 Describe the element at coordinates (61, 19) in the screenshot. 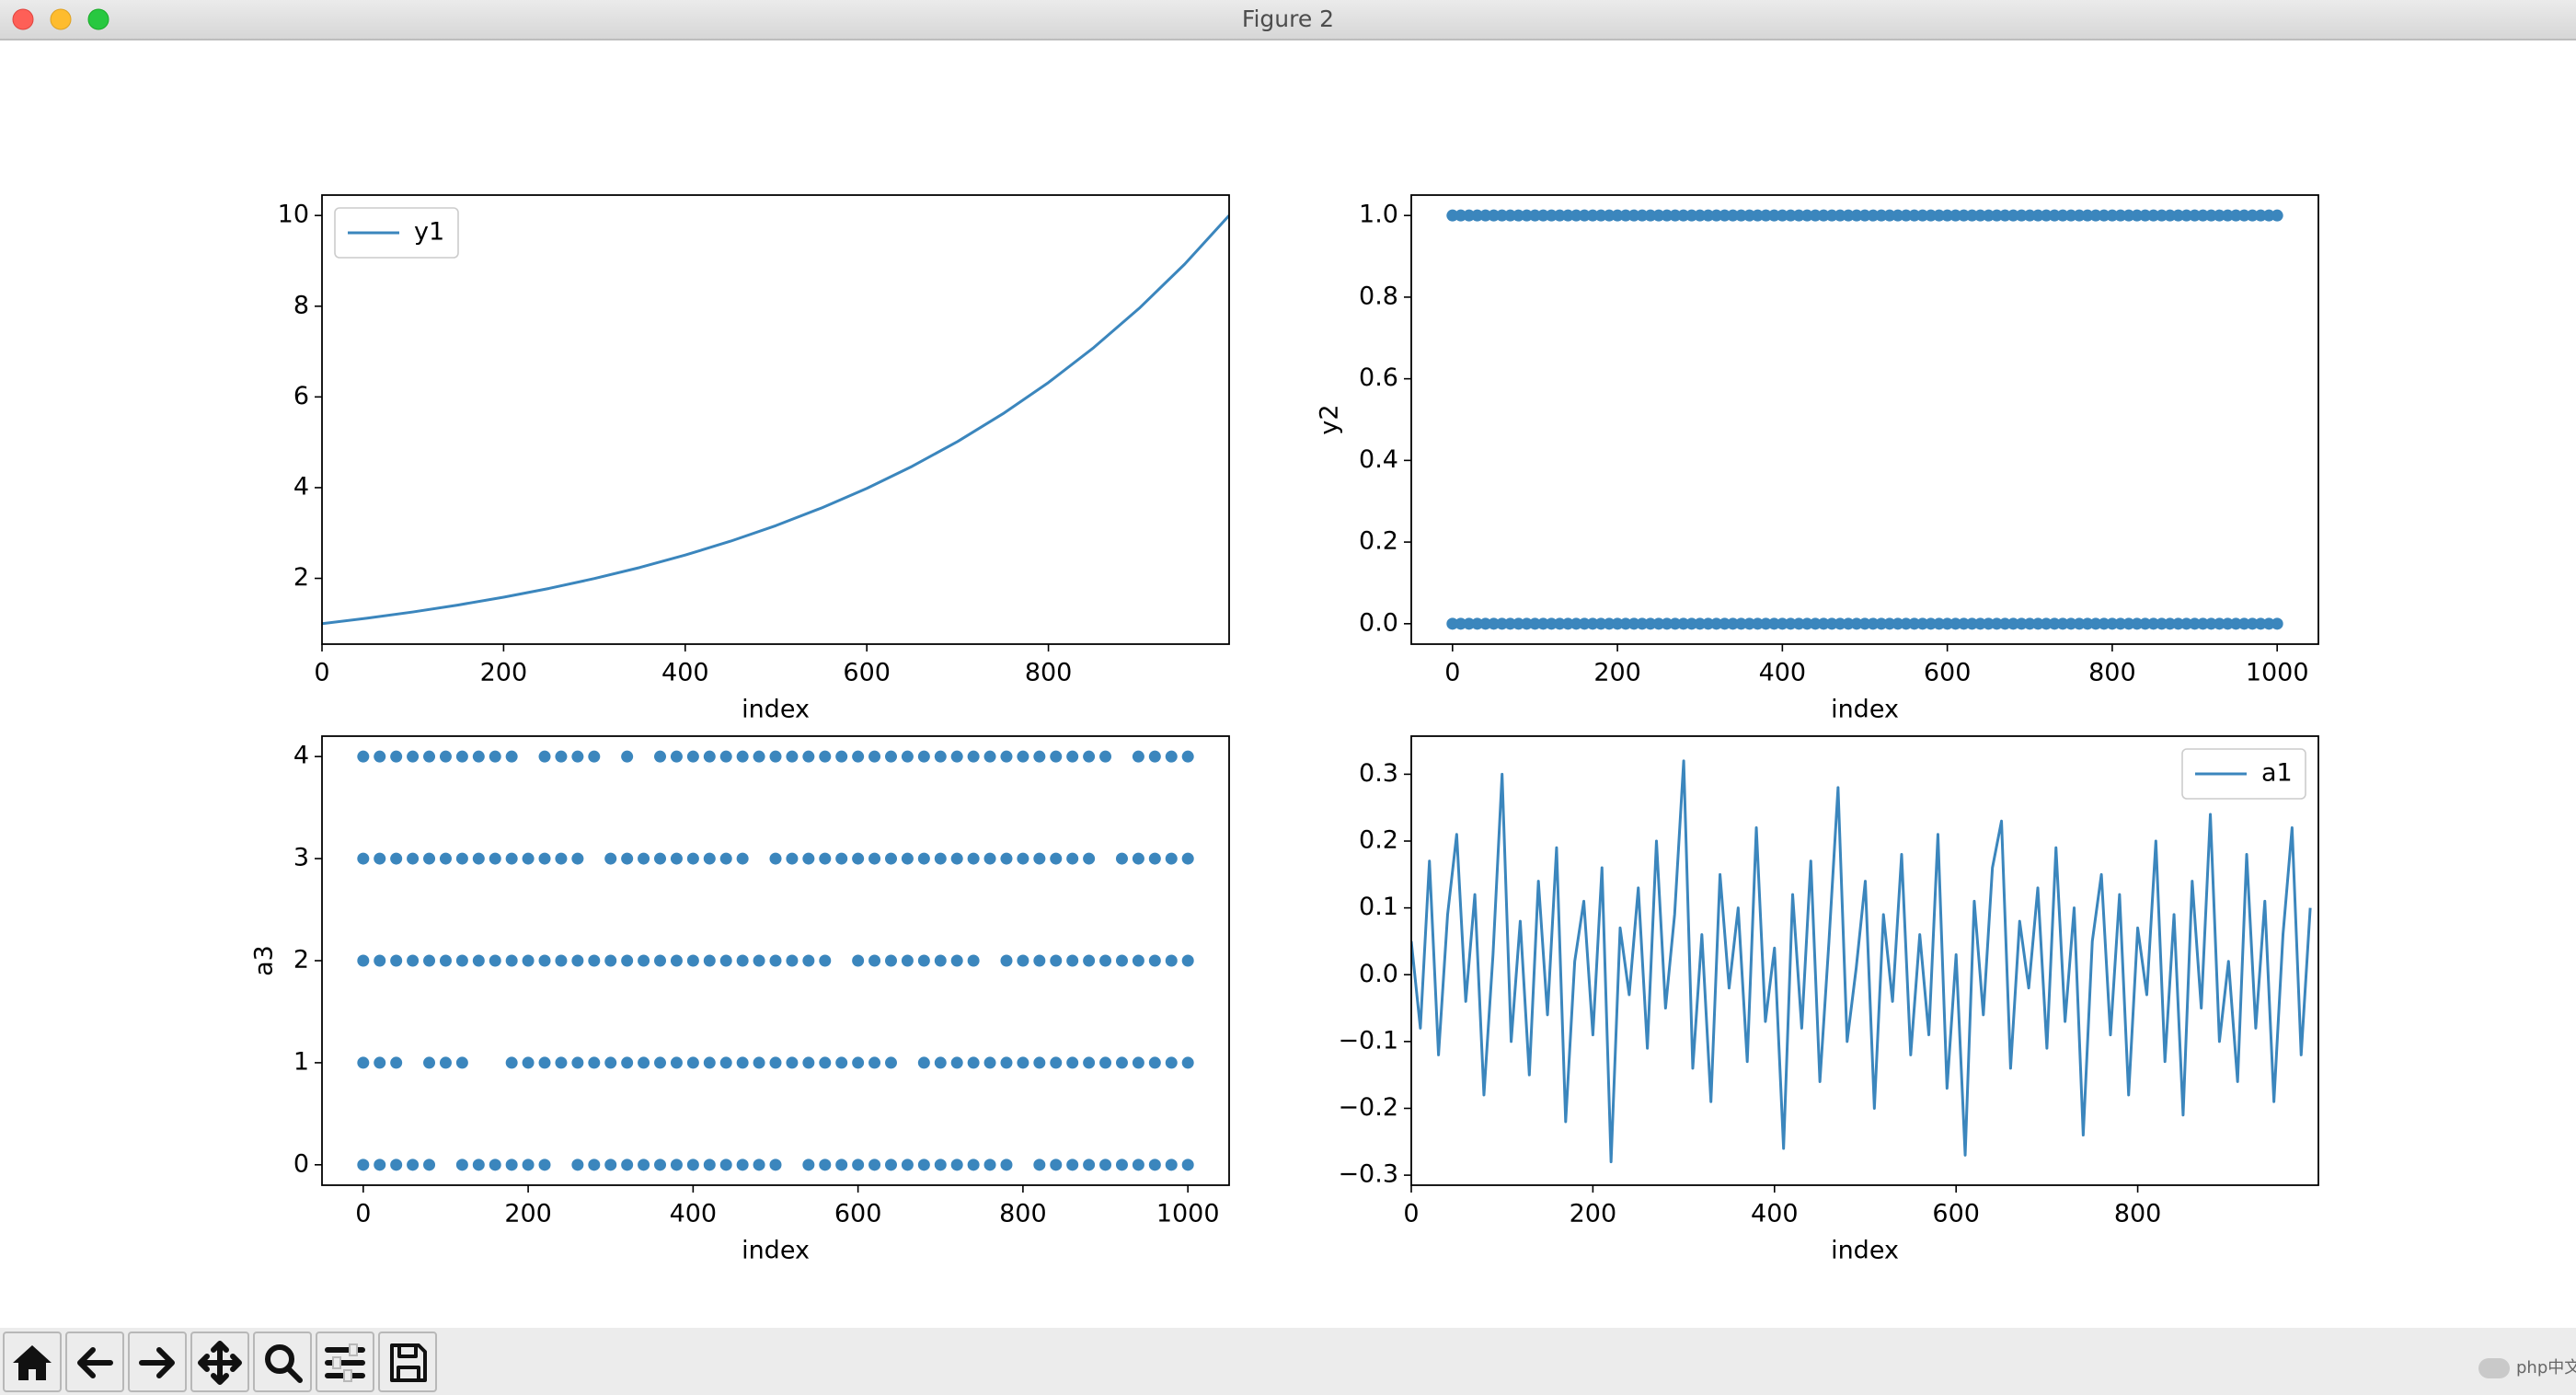

I see `minimize-button` at that location.